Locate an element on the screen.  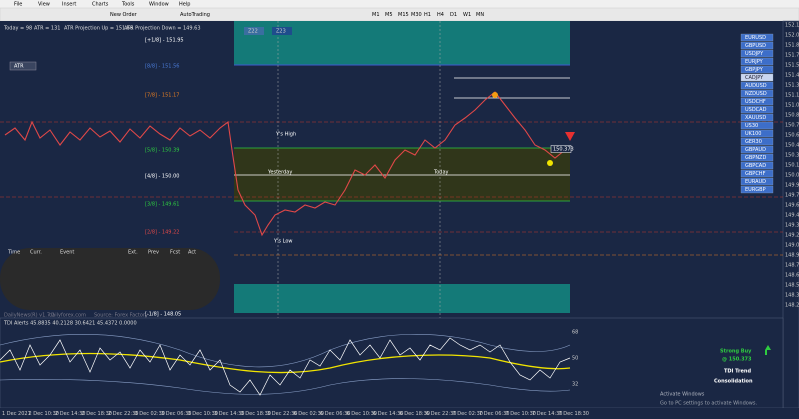
tdi-trend-label: TDI Trend is located at coordinates (737, 372).